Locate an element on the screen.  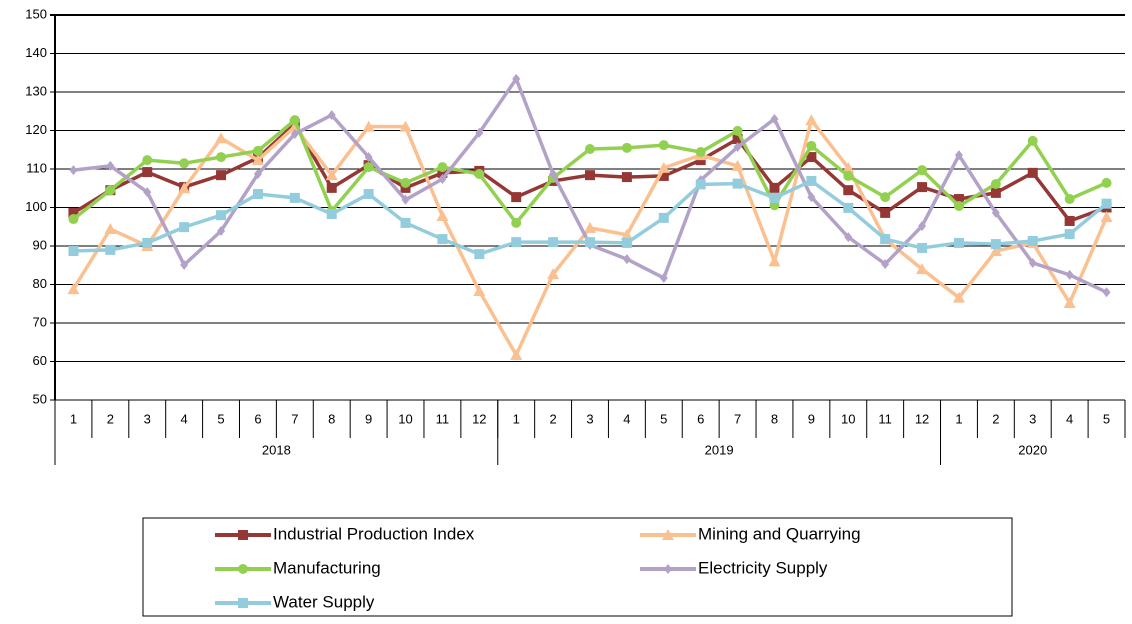
legend-label: Electricity Supply is located at coordinates (763, 567).